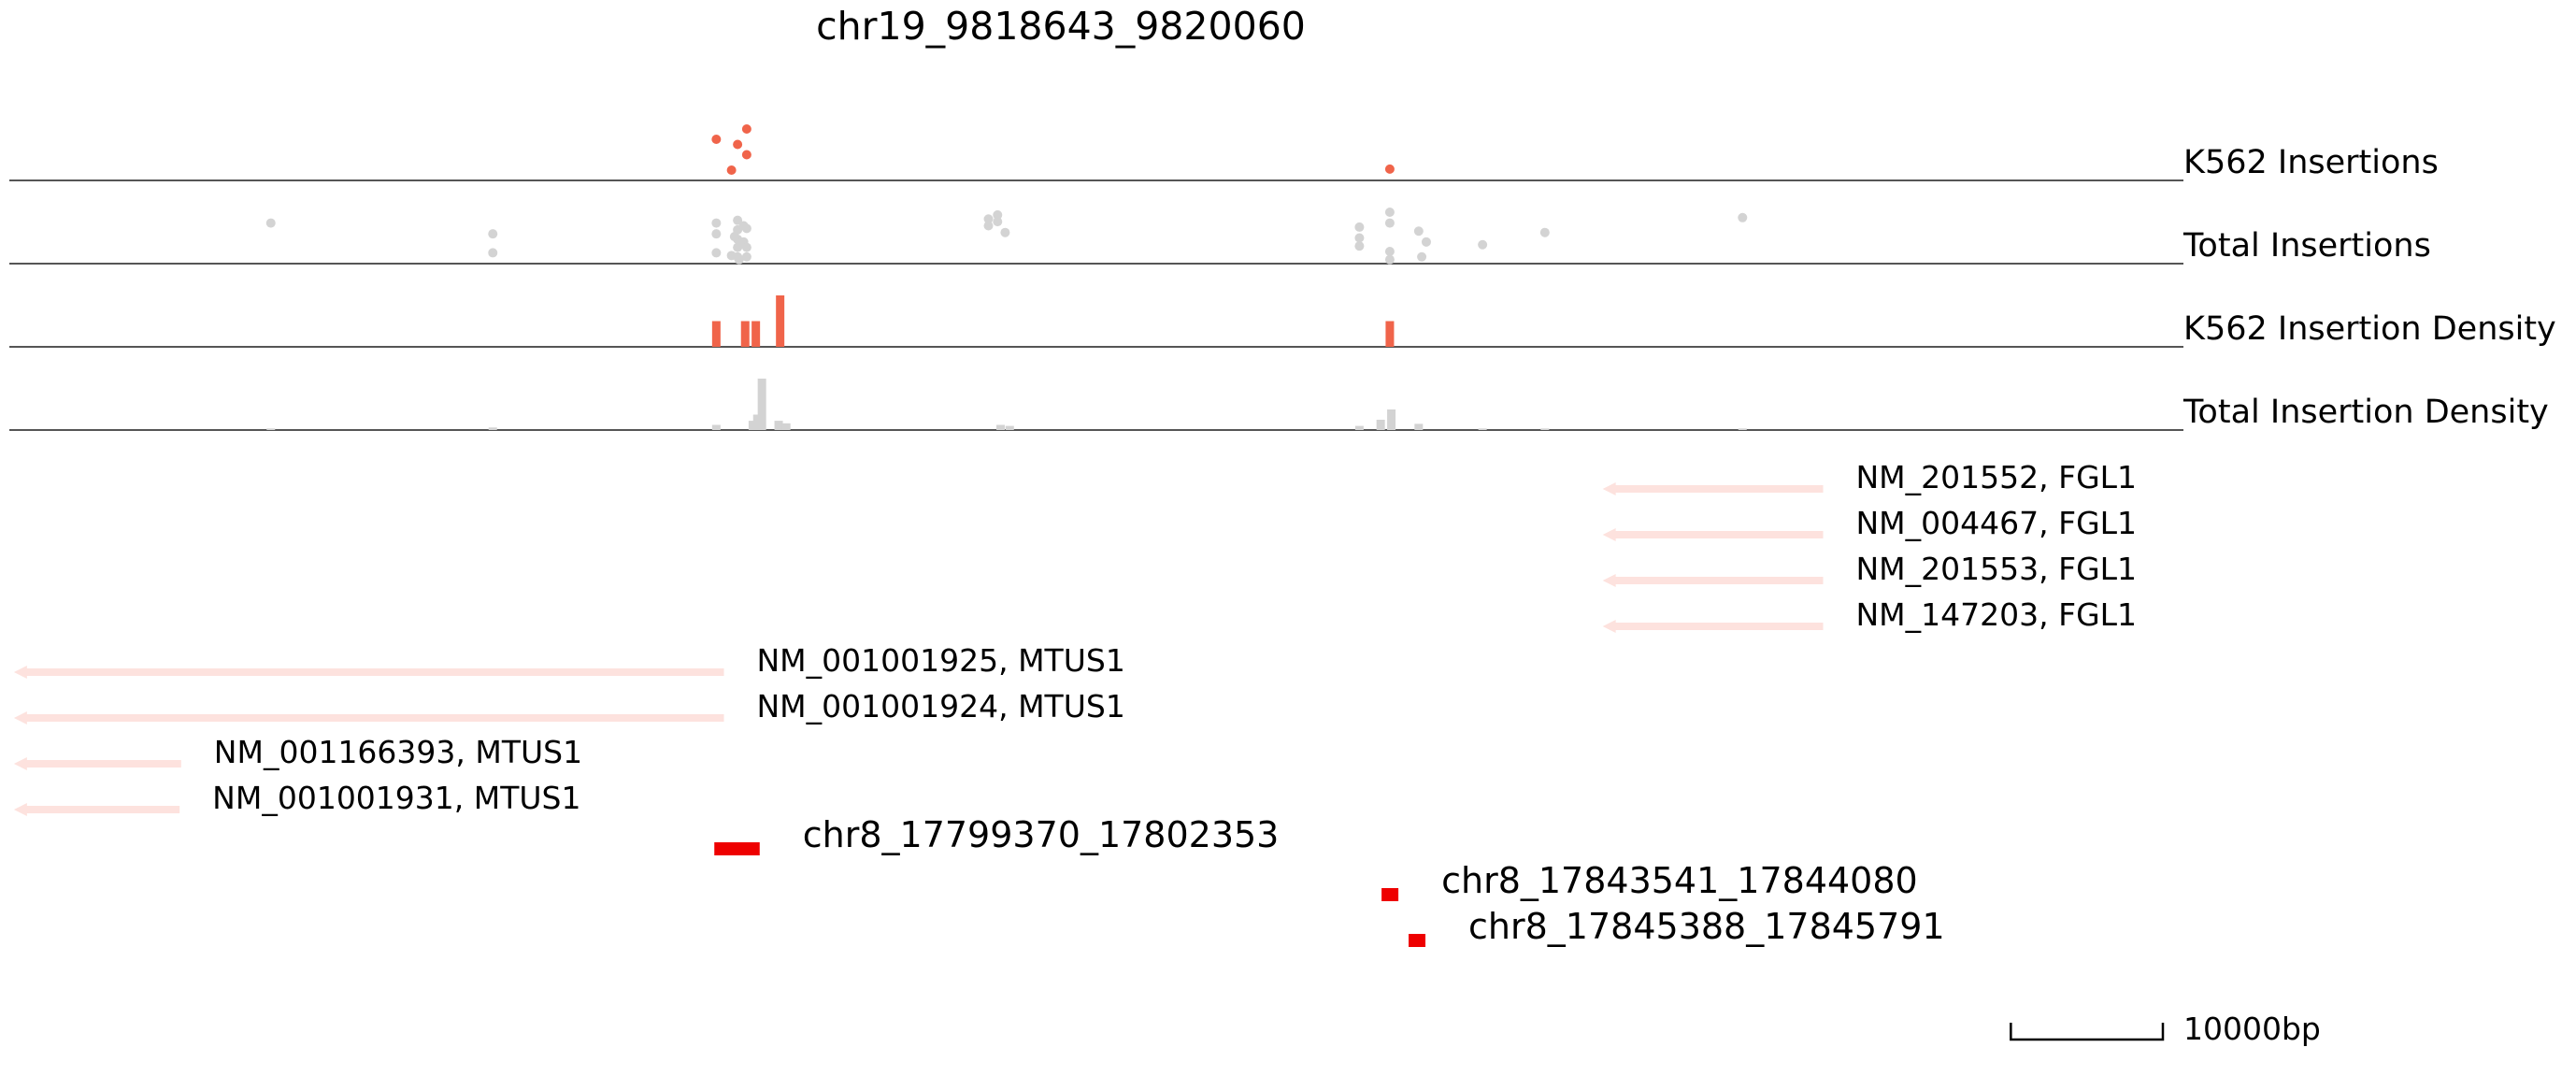 This screenshot has width=2576, height=1076. Describe the element at coordinates (2165, 1029) in the screenshot. I see `scale-bar: 10000bp` at that location.